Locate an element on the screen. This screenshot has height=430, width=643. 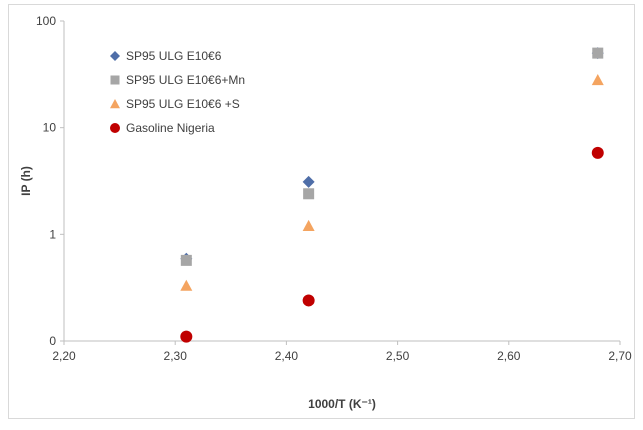
legend-label: SP95 ULG E10€6 is located at coordinates (174, 56).